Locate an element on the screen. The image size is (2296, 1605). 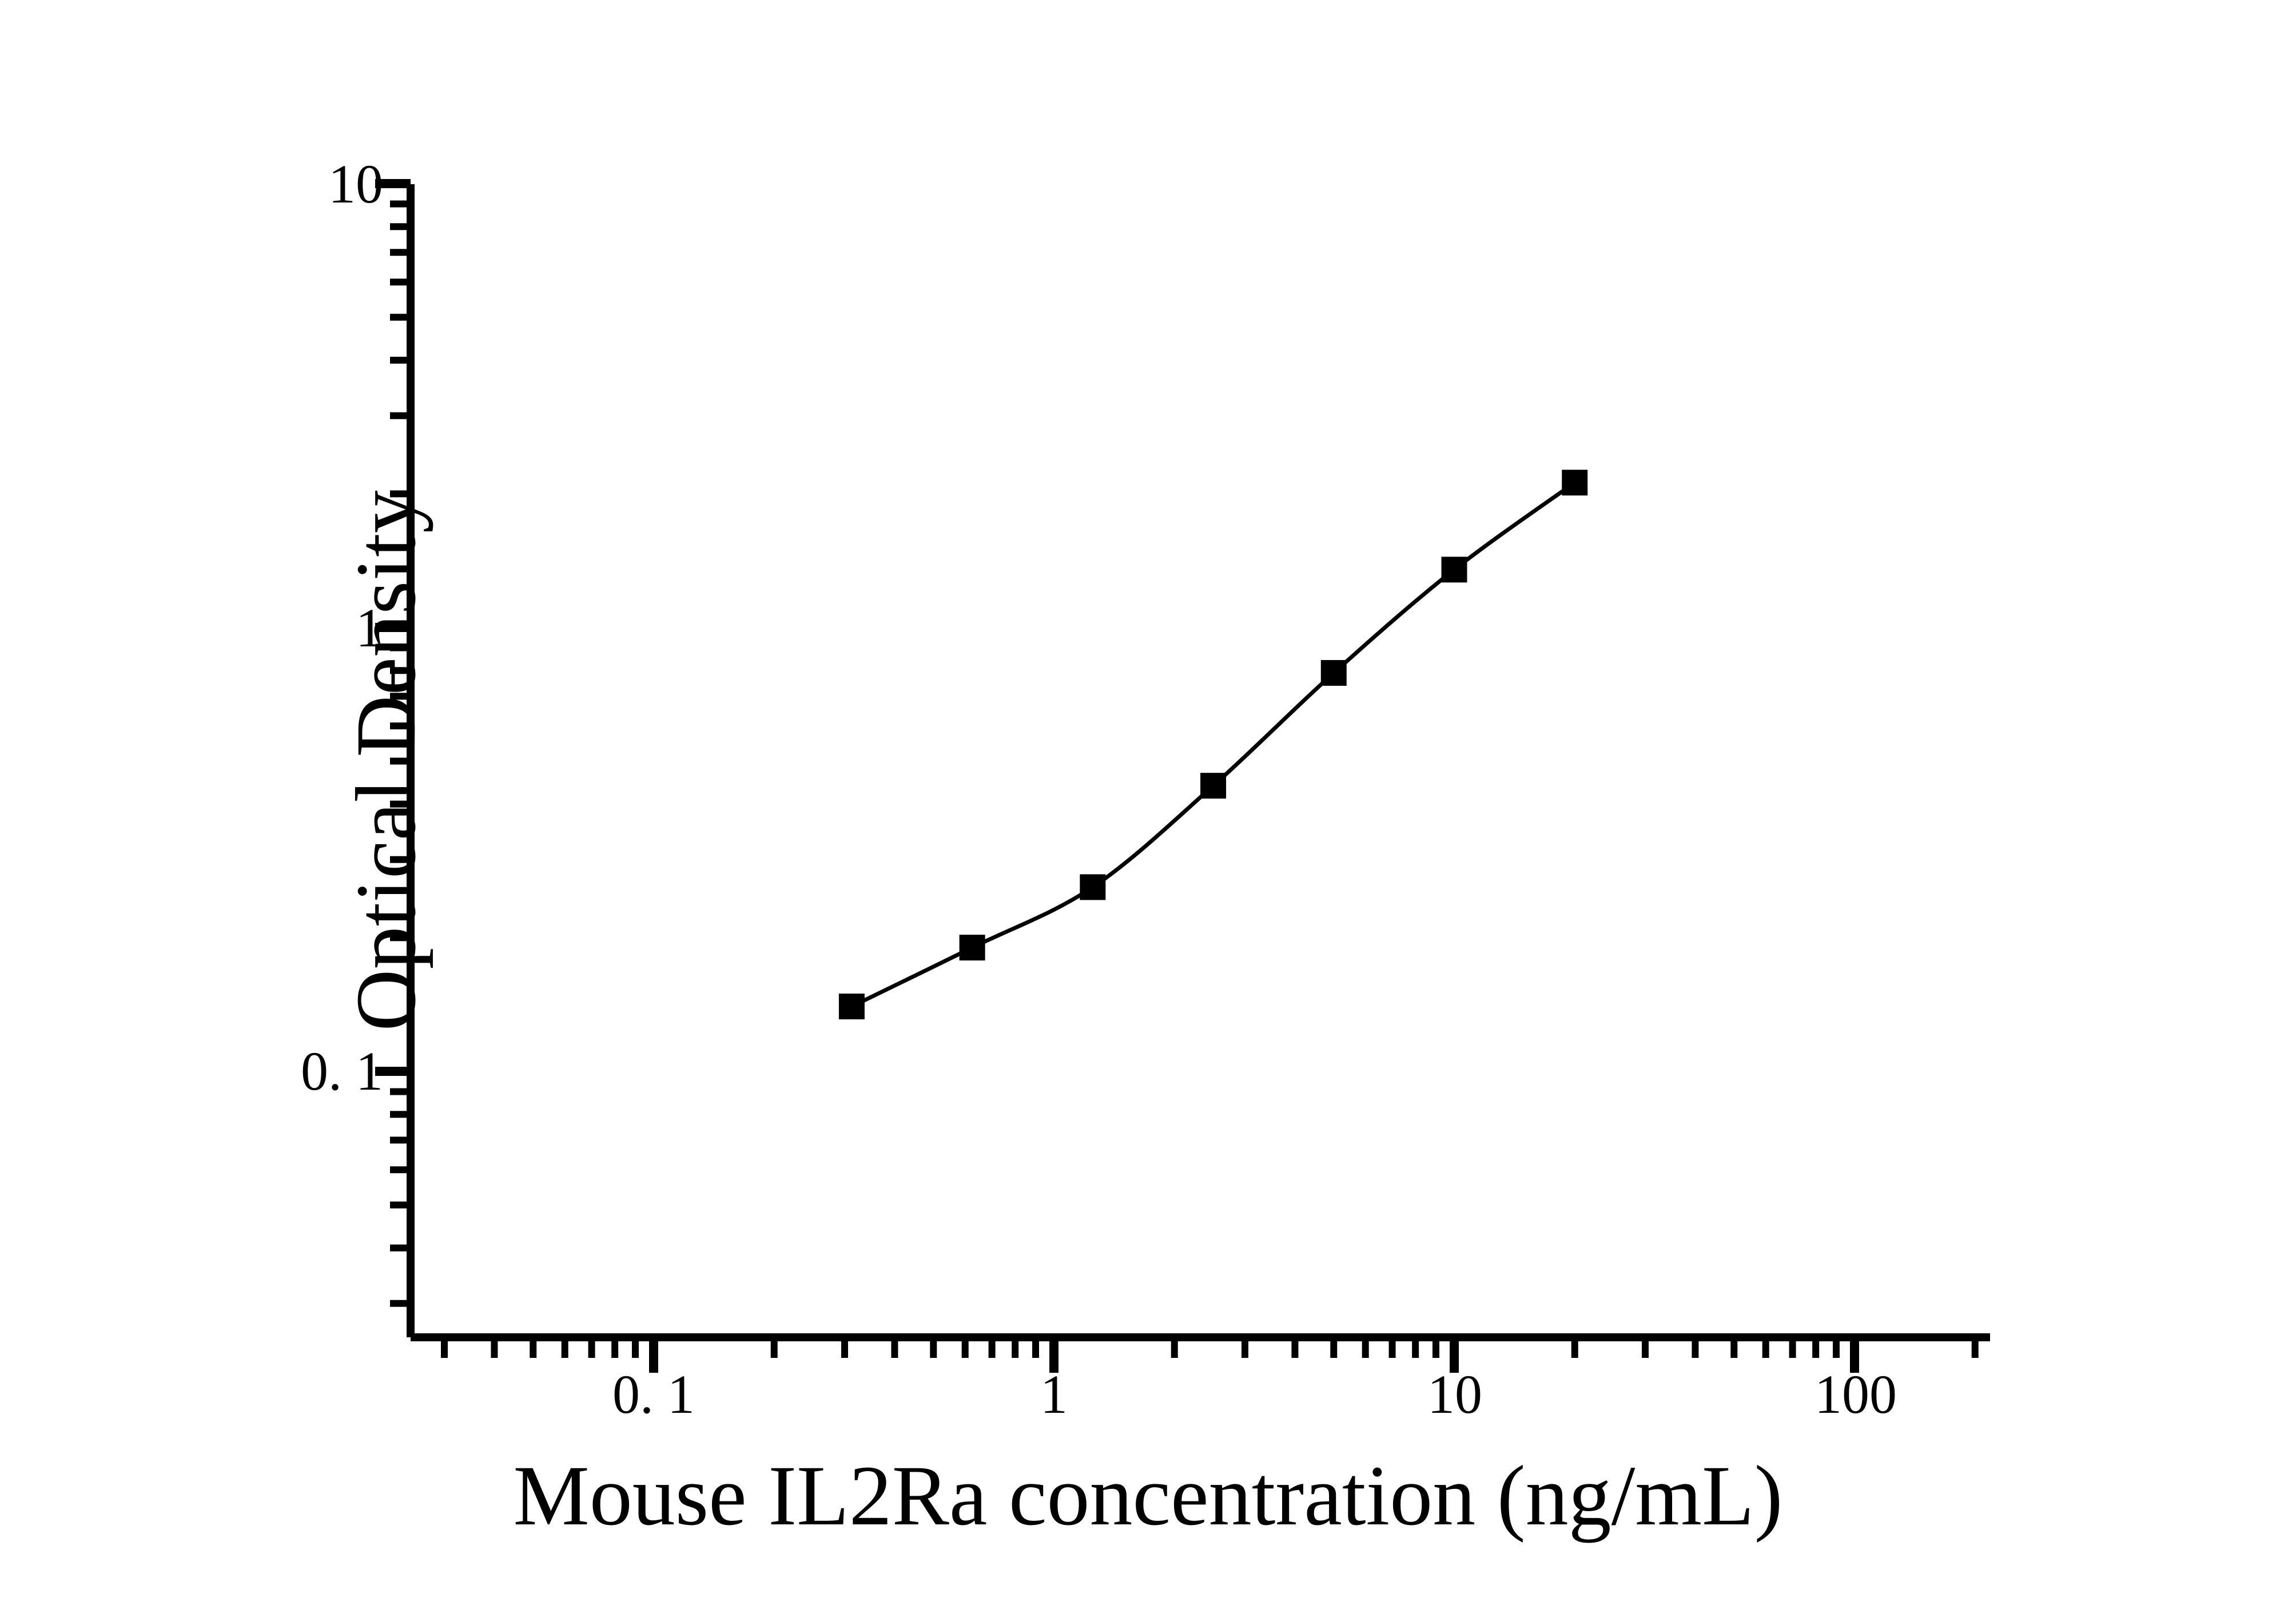
y-tick-label-0-1: 0. 1 is located at coordinates (342, 1071).